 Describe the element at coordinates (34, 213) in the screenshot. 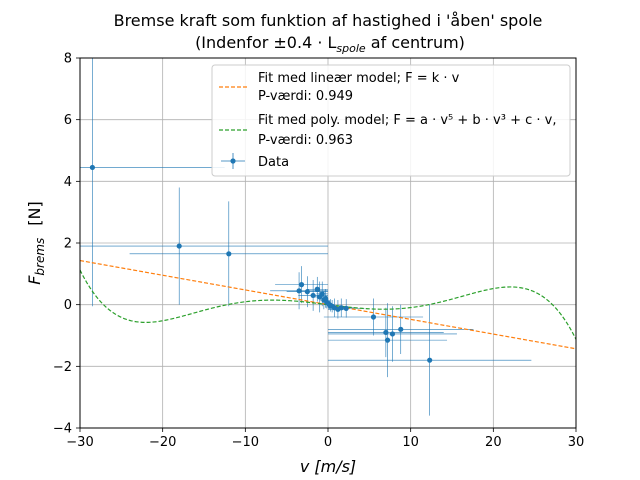

I see `y-axis-label-unit: [N]` at that location.